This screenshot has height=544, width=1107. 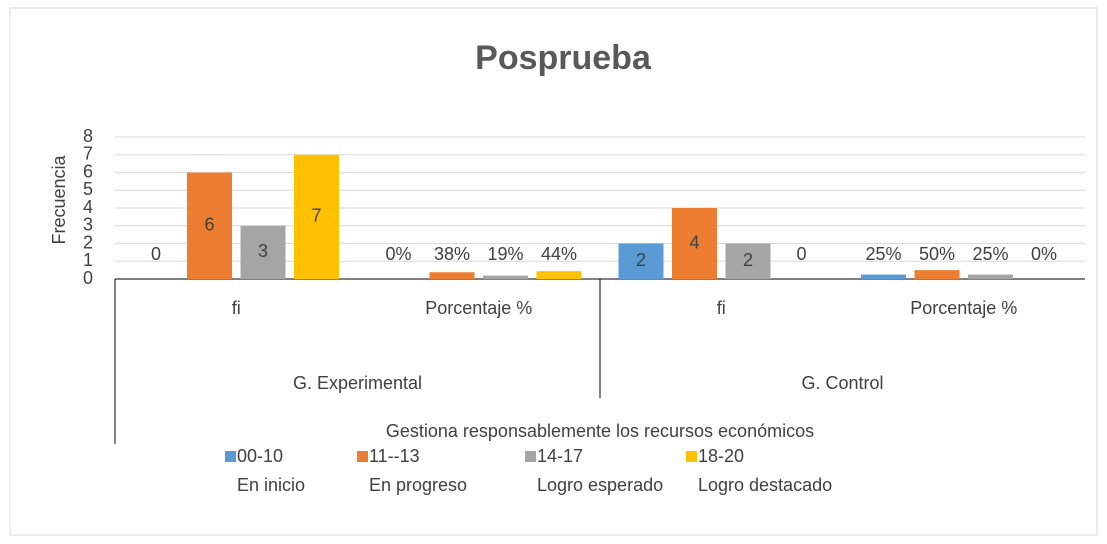 What do you see at coordinates (759, 471) in the screenshot?
I see `legend-item: 18-20 Logro destacado` at bounding box center [759, 471].